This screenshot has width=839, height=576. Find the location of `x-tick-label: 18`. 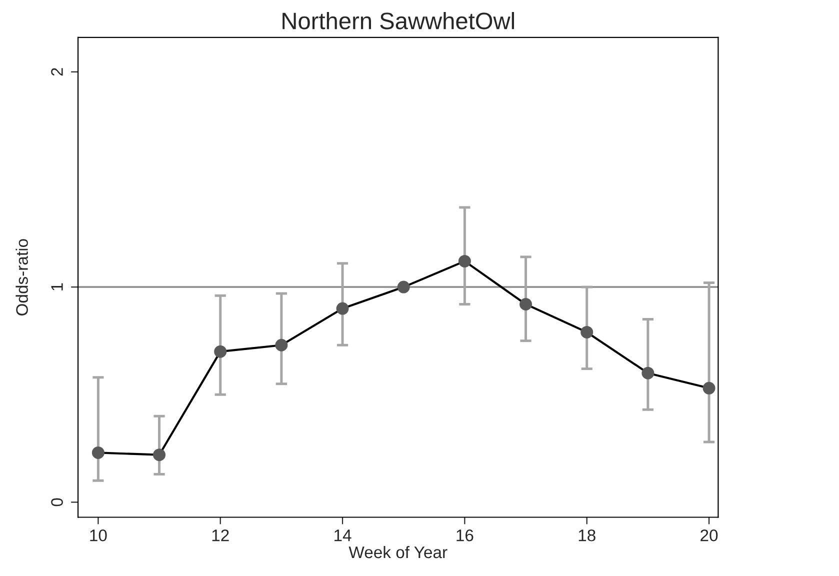

x-tick-label: 18 is located at coordinates (587, 535).